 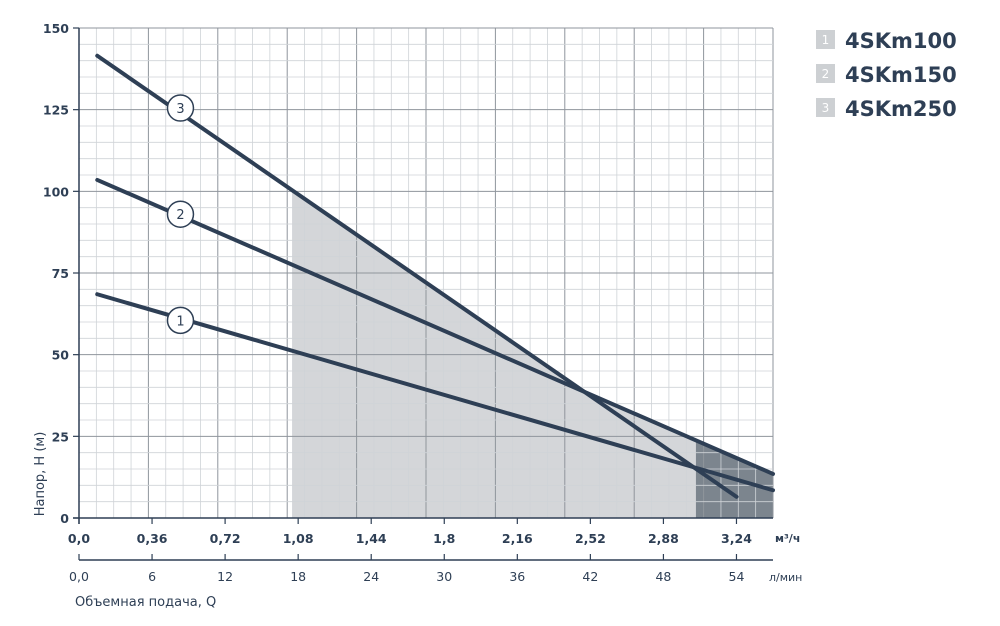 I want to click on legend-label-3: 4SKm250, so click(x=901, y=109).